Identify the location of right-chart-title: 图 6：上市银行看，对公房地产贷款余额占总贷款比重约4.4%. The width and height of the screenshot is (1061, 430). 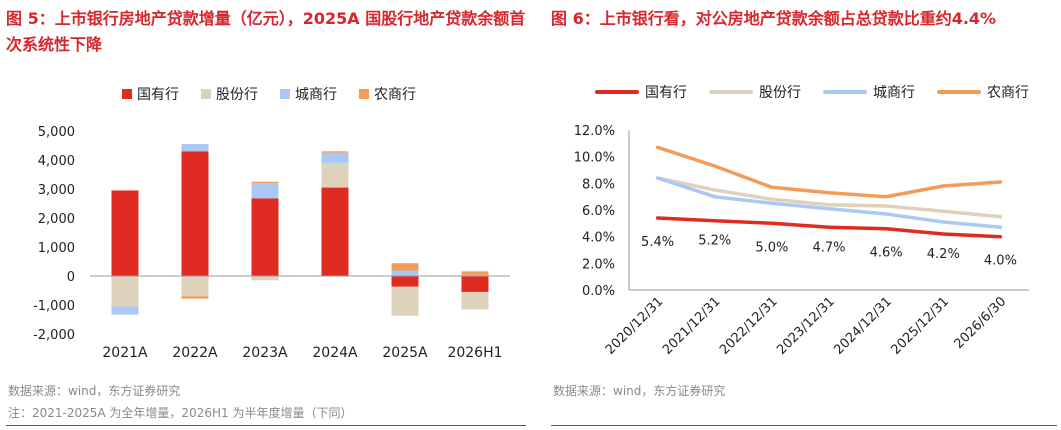
(774, 18).